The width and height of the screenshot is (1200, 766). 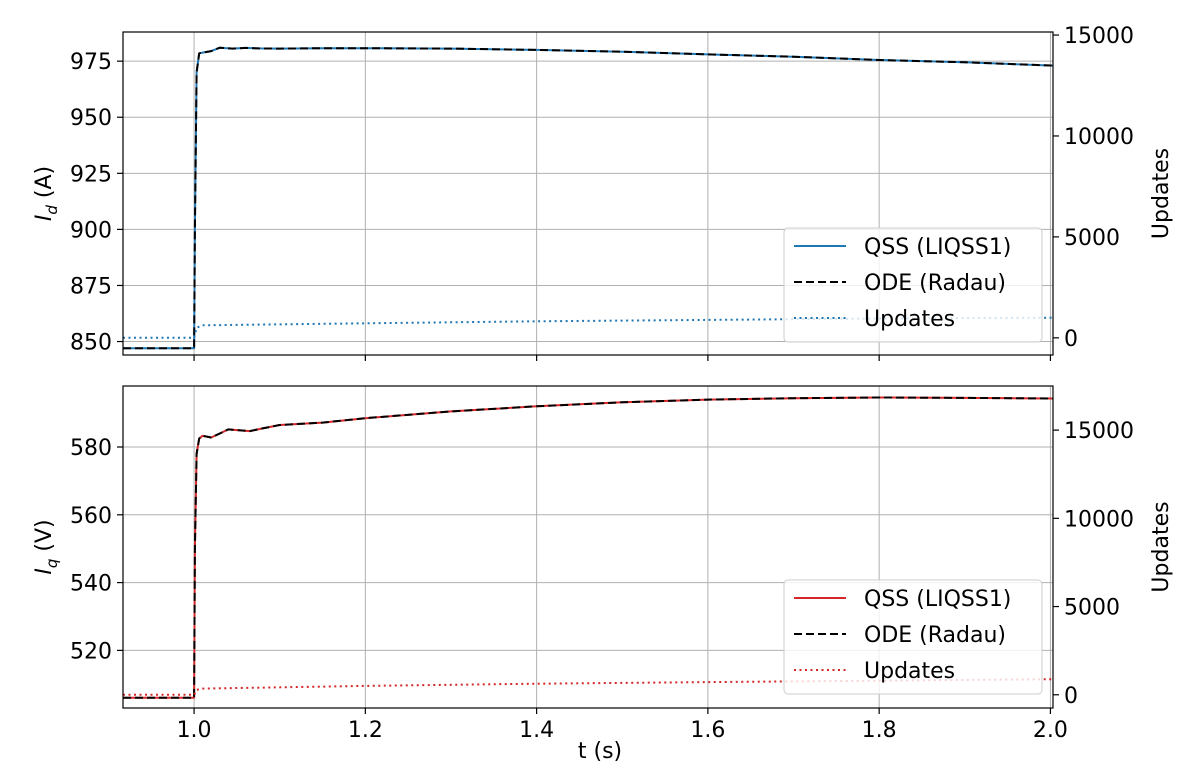 I want to click on x-tick-label: 1.2, so click(x=365, y=730).